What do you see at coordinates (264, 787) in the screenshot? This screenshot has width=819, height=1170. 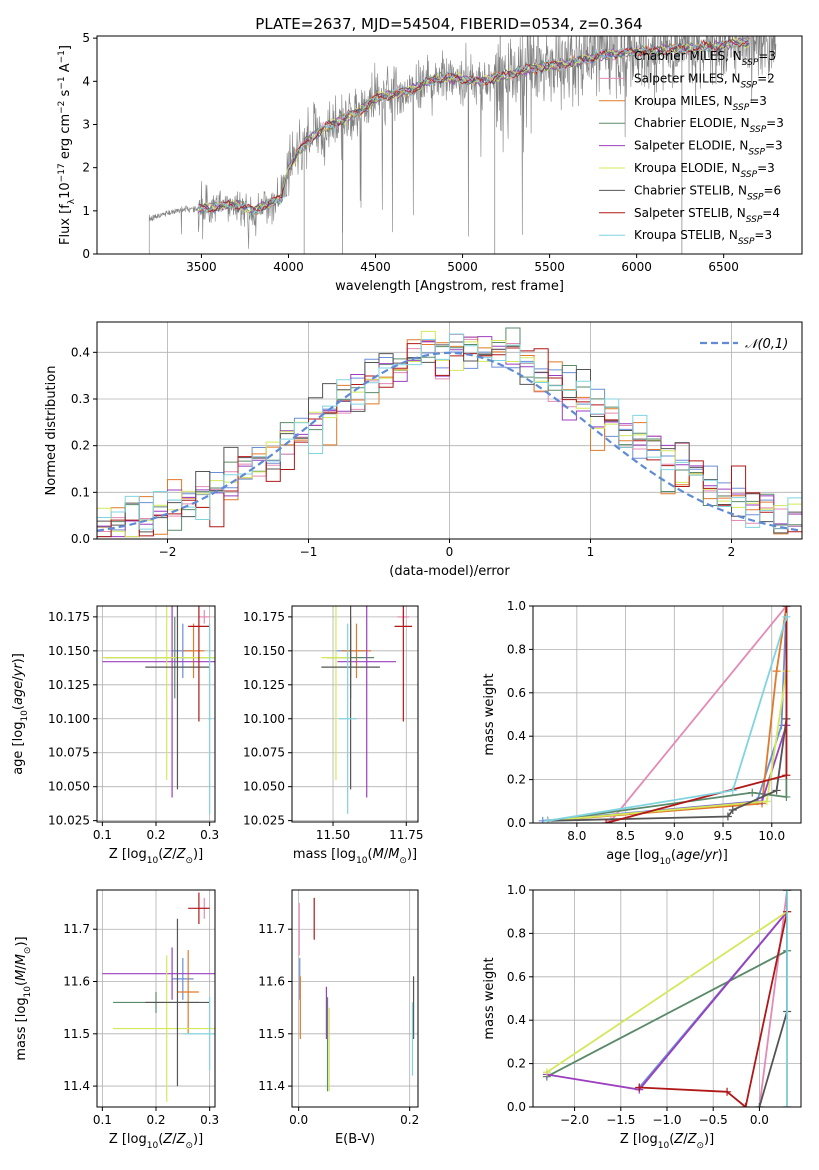 I see `y-tick-label-1: 10.050` at bounding box center [264, 787].